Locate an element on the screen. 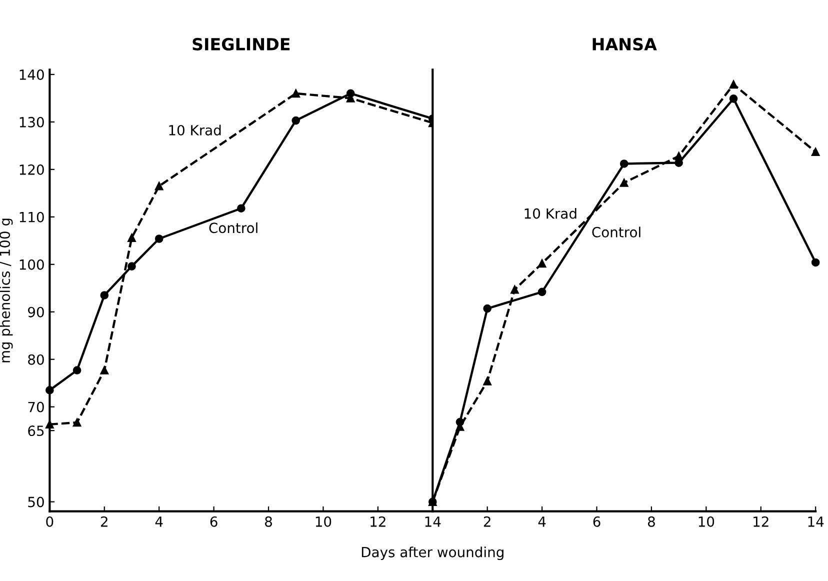 The image size is (828, 581). x-axis-title: Days after wounding is located at coordinates (433, 553).